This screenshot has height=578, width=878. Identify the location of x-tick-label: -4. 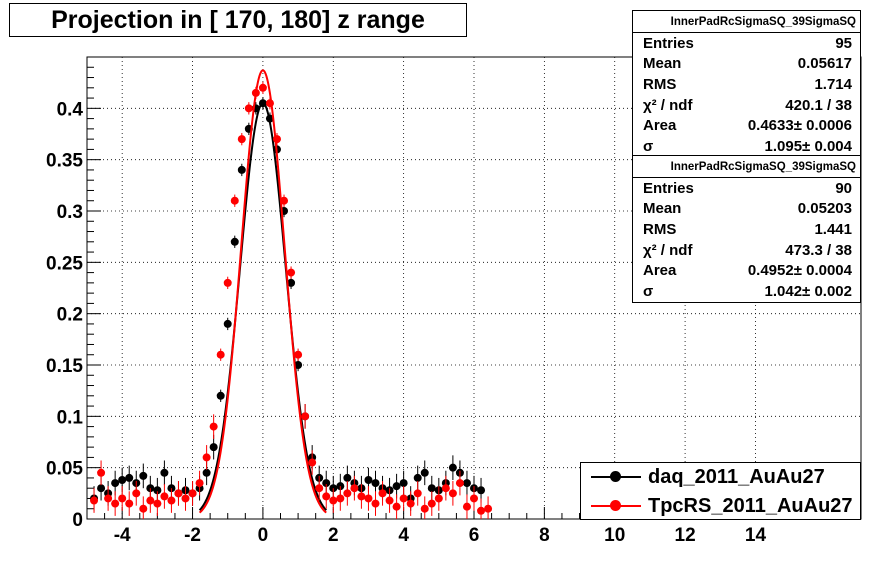
(122, 535).